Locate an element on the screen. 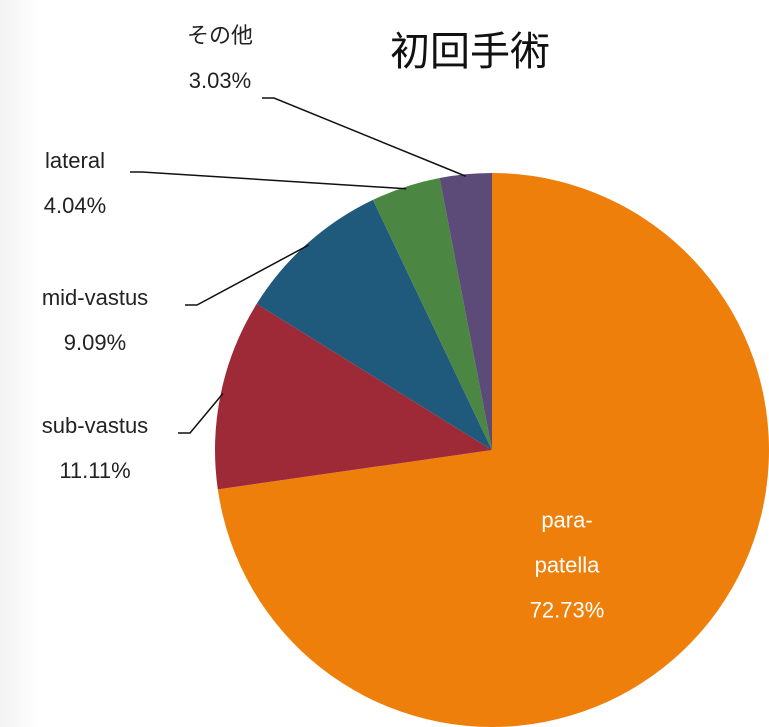 The image size is (769, 727). category-label: para-patella is located at coordinates (567, 542).